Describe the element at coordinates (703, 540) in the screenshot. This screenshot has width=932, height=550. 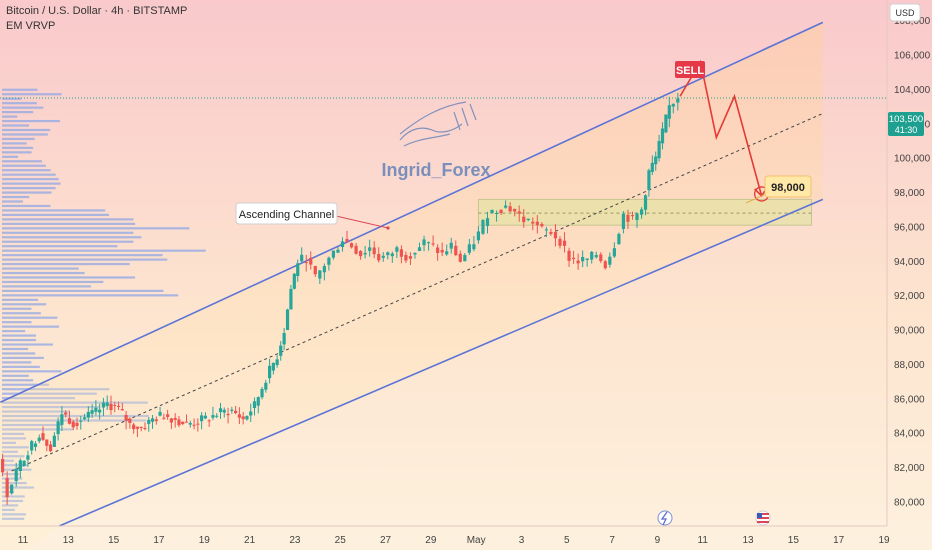
I see `time-tick-label: 11` at that location.